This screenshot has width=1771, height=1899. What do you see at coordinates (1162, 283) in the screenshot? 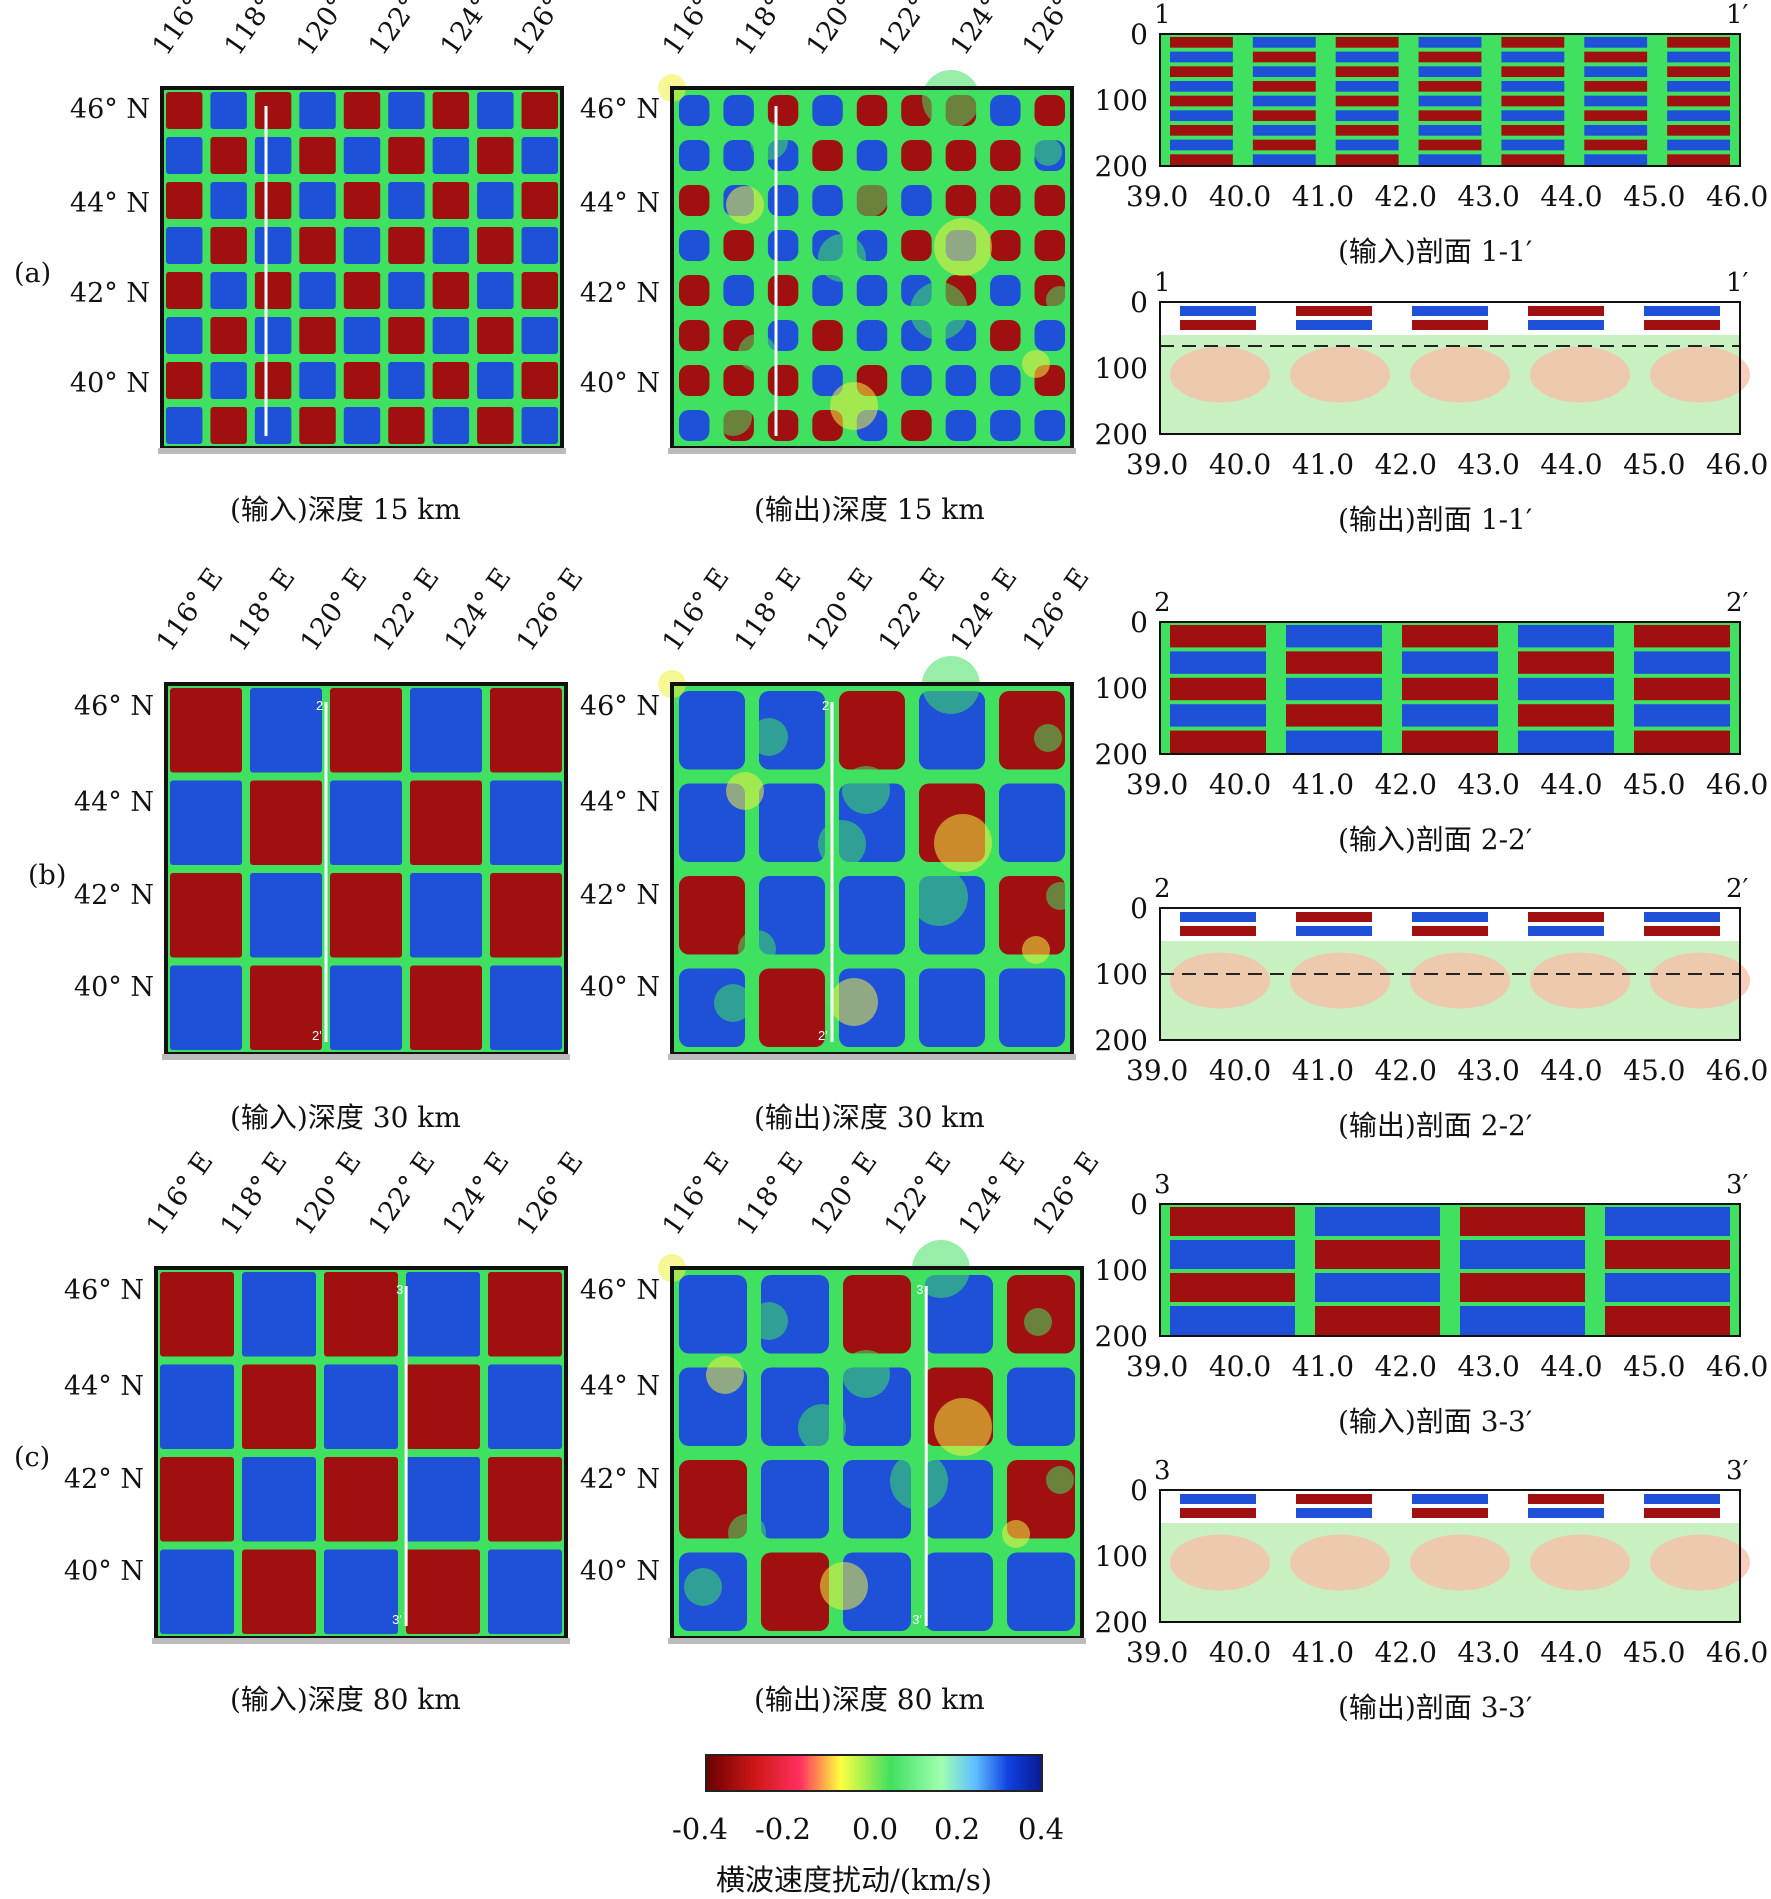
I see `section-start-label: 1` at bounding box center [1162, 283].